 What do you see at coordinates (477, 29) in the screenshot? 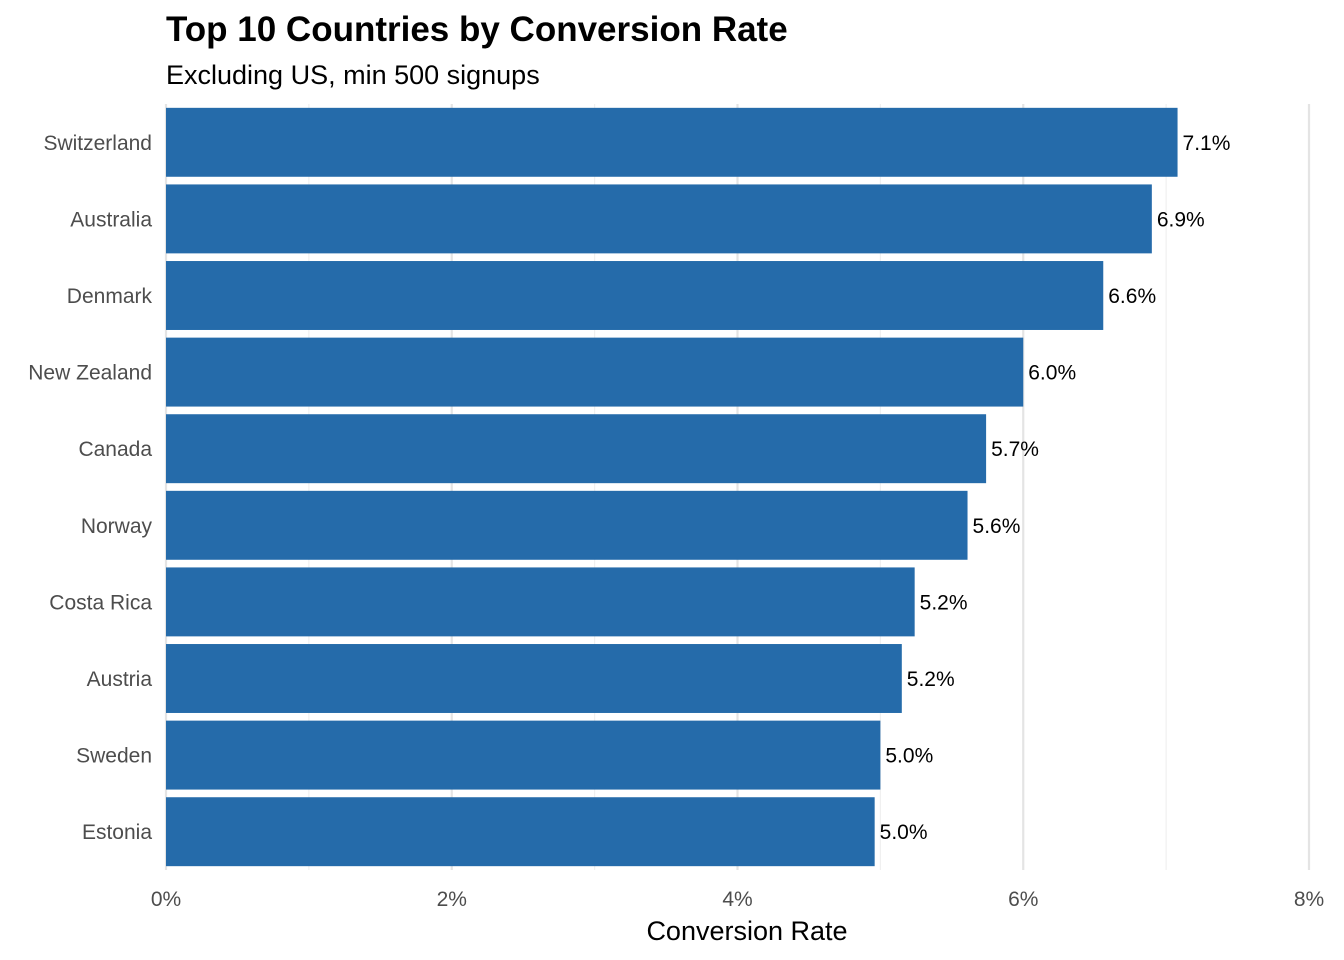
I see `chart-title: Top 10 Countries by Conversion Rate` at bounding box center [477, 29].